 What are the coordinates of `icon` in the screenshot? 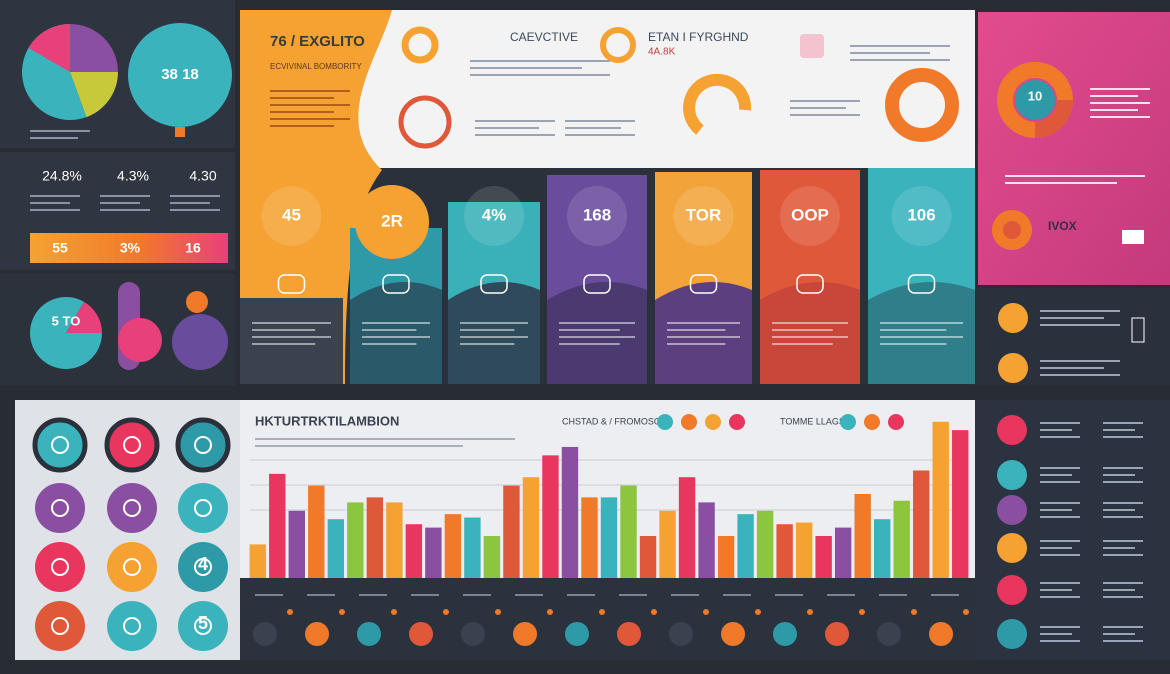 It's located at (1138, 330).